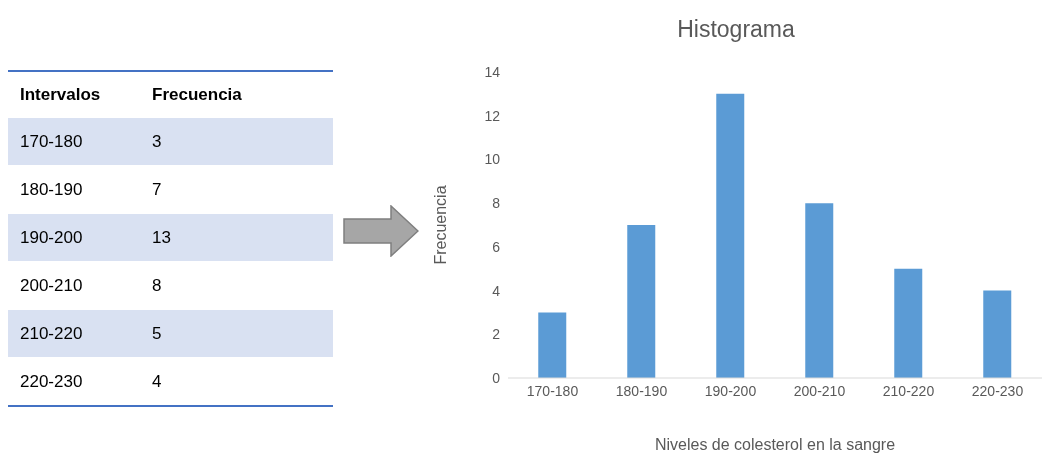 This screenshot has width=1043, height=458. What do you see at coordinates (908, 390) in the screenshot?
I see `x-tick-label: 210-220` at bounding box center [908, 390].